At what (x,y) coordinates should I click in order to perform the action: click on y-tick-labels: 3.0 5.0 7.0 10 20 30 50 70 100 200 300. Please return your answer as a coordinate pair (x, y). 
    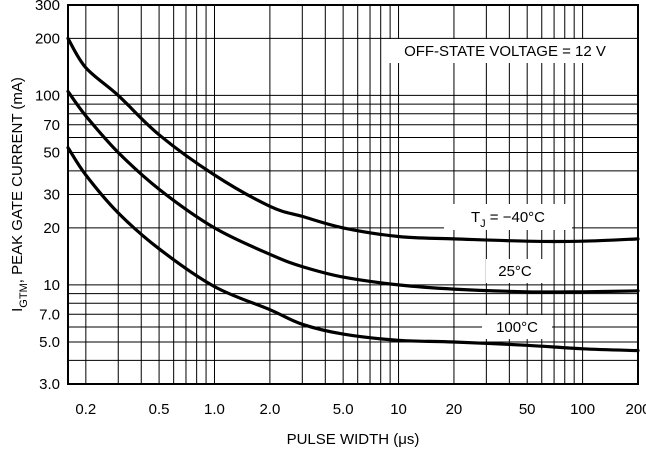
    Looking at the image, I should click on (47, 196).